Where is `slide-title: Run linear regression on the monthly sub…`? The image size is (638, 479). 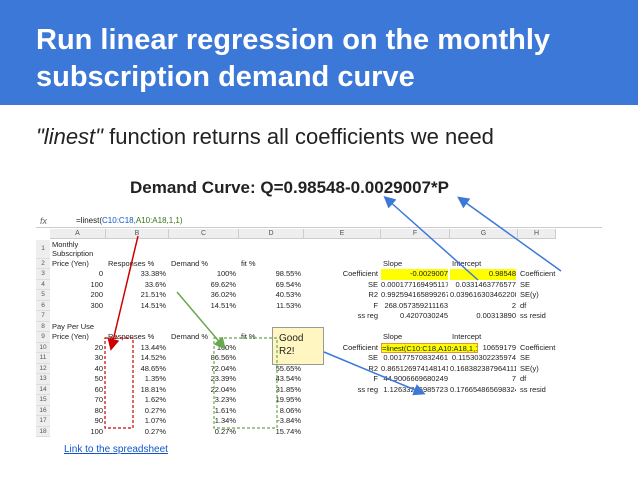
slide-title: Run linear regression on the monthly sub… is located at coordinates (293, 58).